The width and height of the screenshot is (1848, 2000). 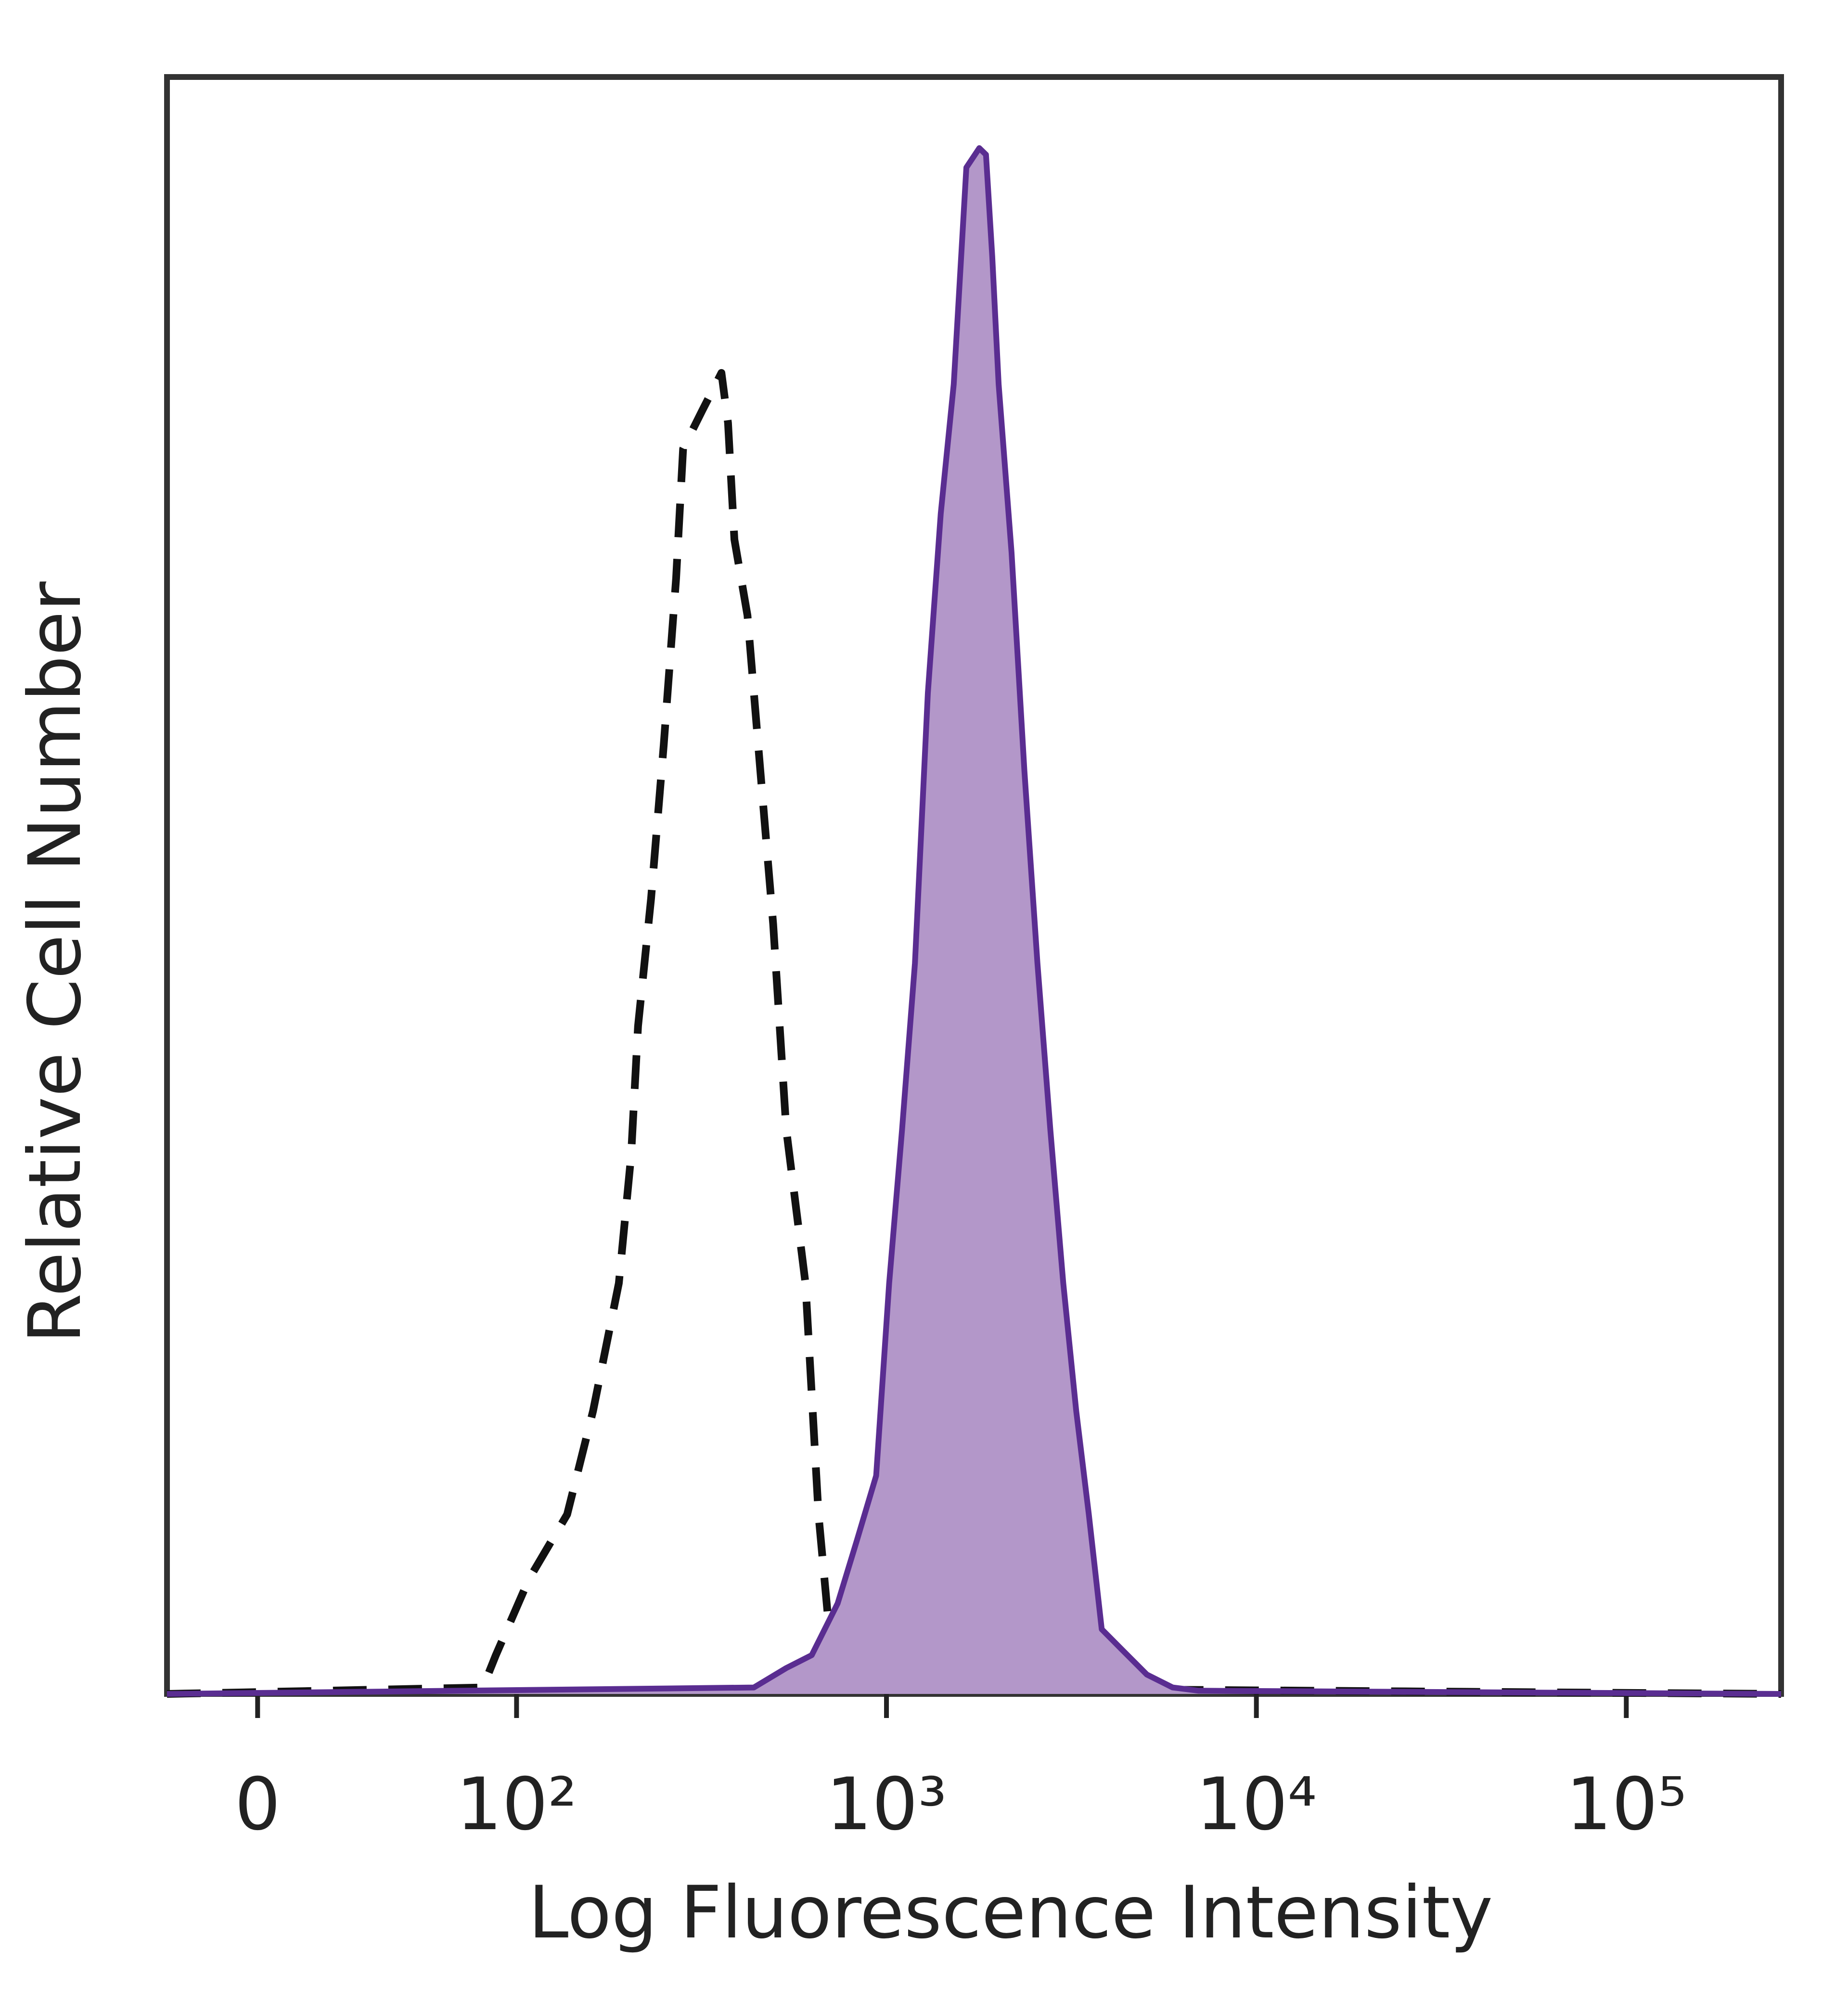 What do you see at coordinates (886, 1804) in the screenshot?
I see `x-tick-label: 10³` at bounding box center [886, 1804].